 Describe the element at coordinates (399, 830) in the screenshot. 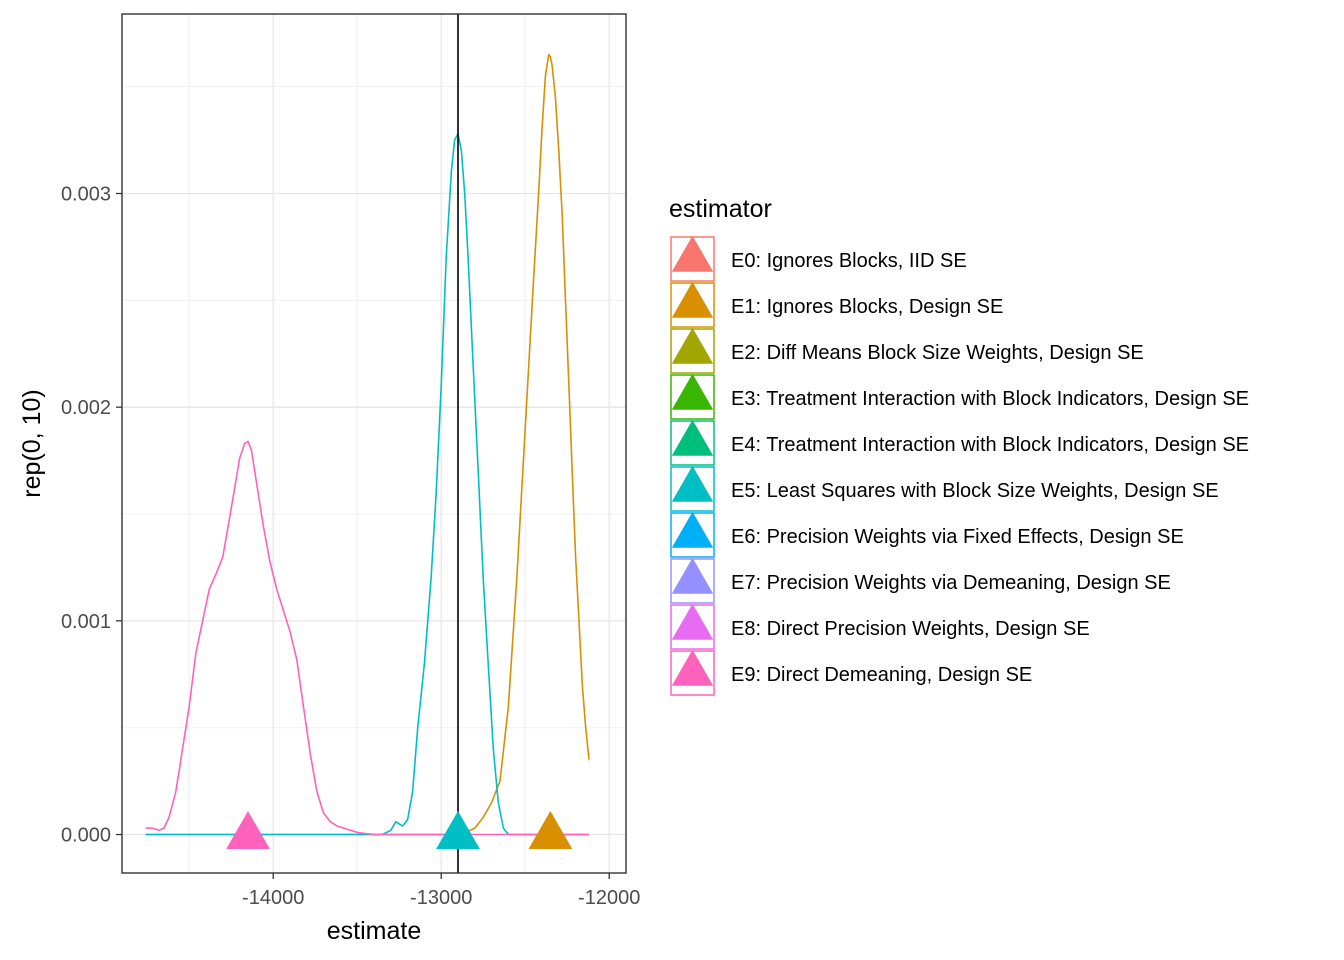

I see `estimate-markers` at that location.